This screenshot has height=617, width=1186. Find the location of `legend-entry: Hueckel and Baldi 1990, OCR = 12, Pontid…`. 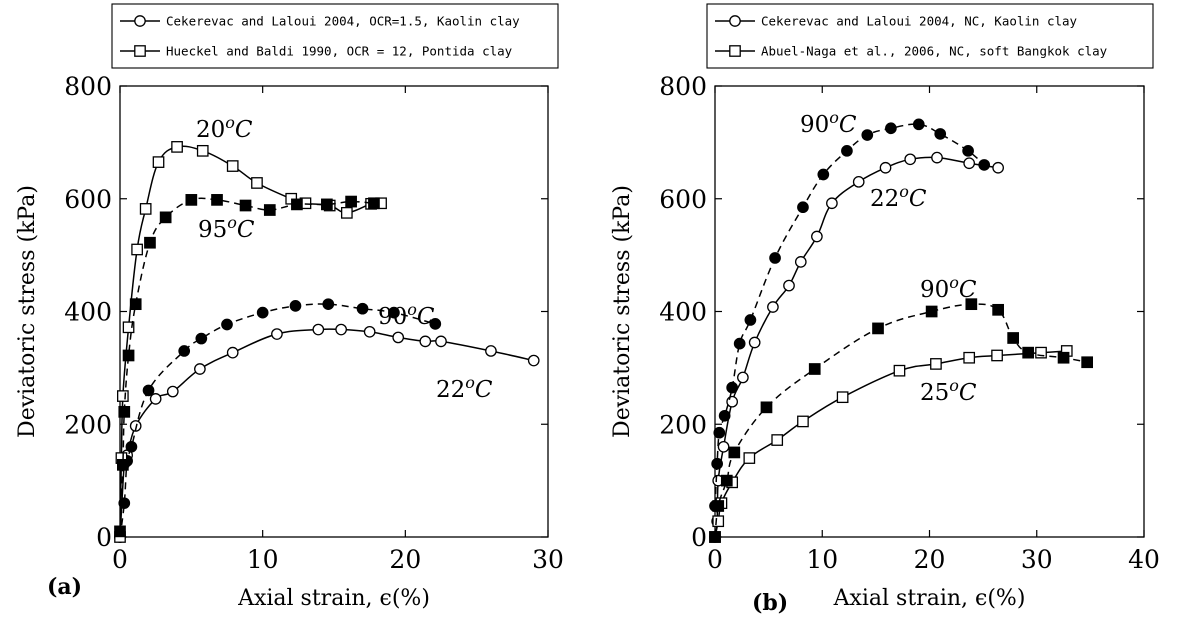

legend-entry: Hueckel and Baldi 1990, OCR = 12, Pontid… is located at coordinates (339, 51).